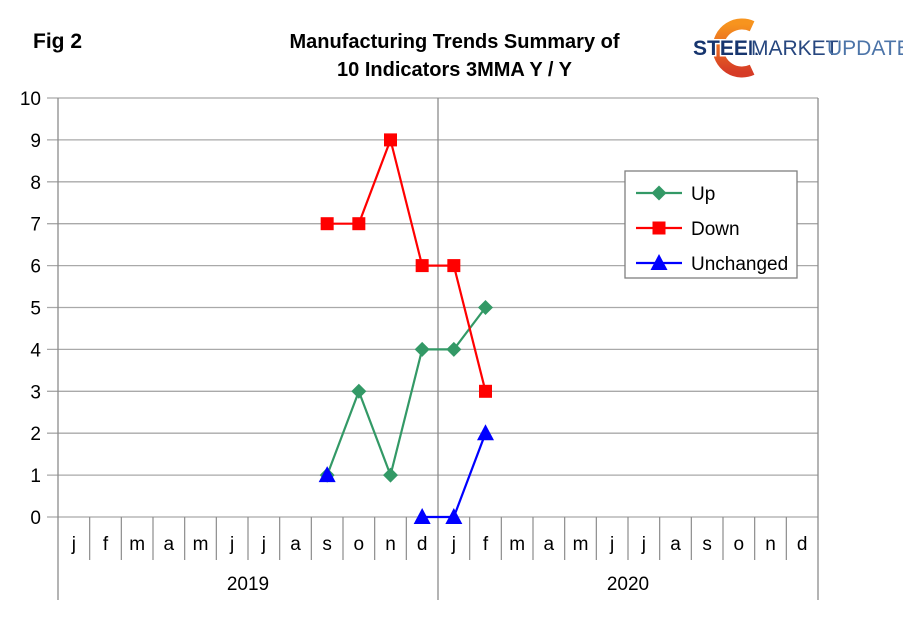 Image resolution: width=909 pixels, height=622 pixels. I want to click on y-tick-label-8: 8, so click(35, 183).